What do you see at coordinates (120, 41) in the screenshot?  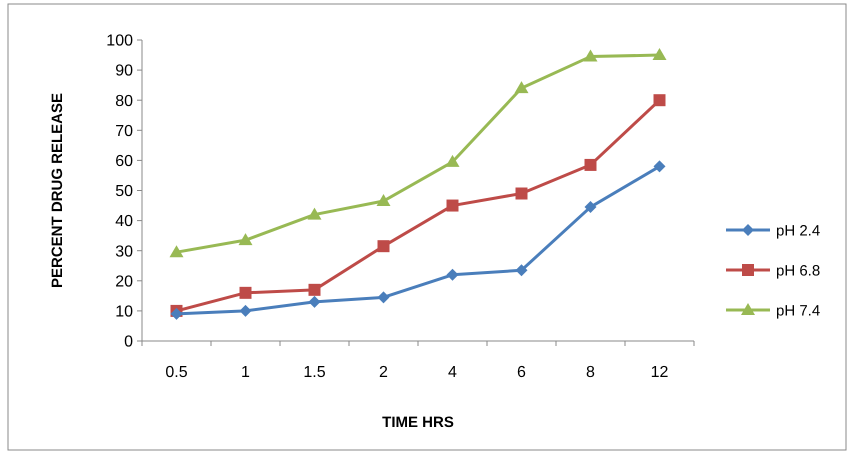 I see `y-tick-label: 100` at bounding box center [120, 41].